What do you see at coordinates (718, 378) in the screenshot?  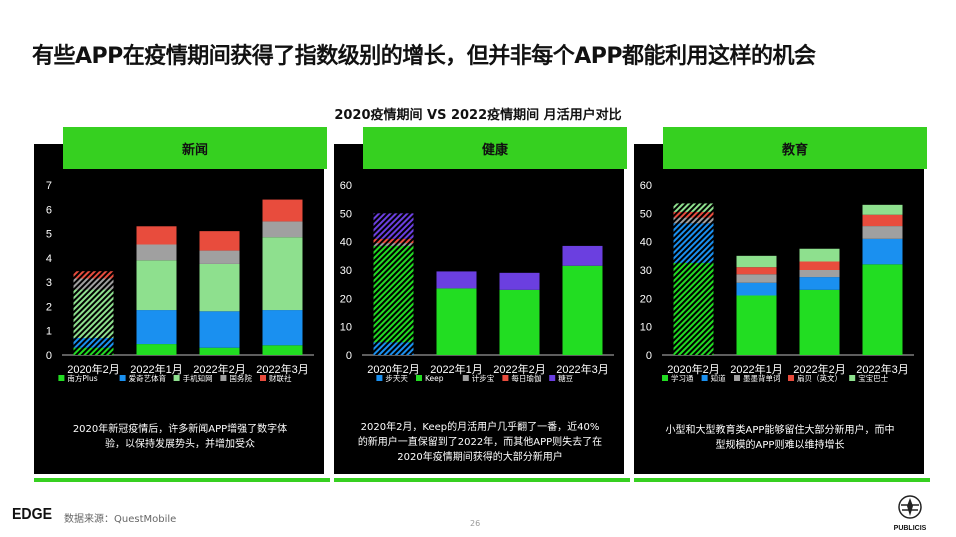 I see `legend-label: 知道` at bounding box center [718, 378].